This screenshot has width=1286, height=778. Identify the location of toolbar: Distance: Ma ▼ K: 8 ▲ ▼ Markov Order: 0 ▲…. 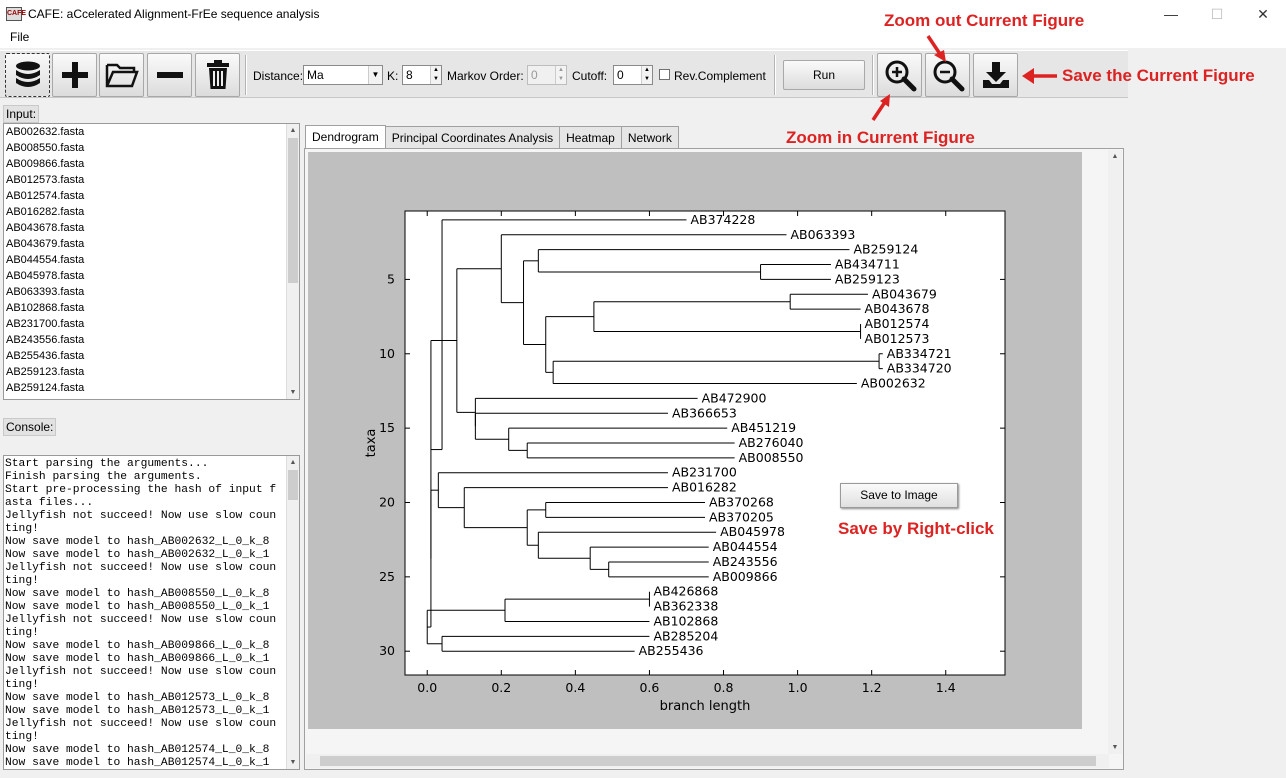
(564, 74).